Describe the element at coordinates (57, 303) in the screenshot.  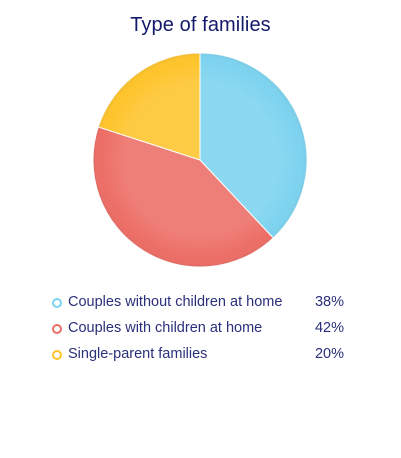
I see `legend-marker-couples-without-children` at that location.